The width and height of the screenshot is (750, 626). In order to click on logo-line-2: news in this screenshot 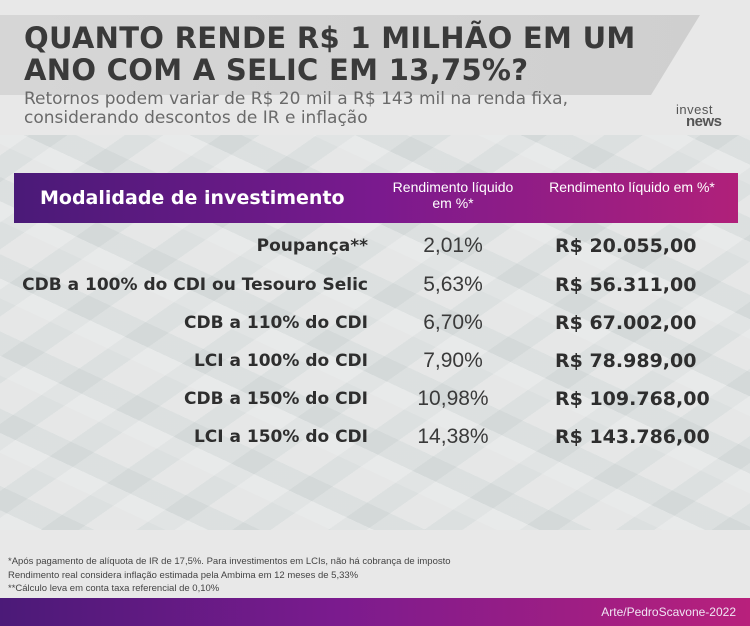, I will do `click(704, 121)`.